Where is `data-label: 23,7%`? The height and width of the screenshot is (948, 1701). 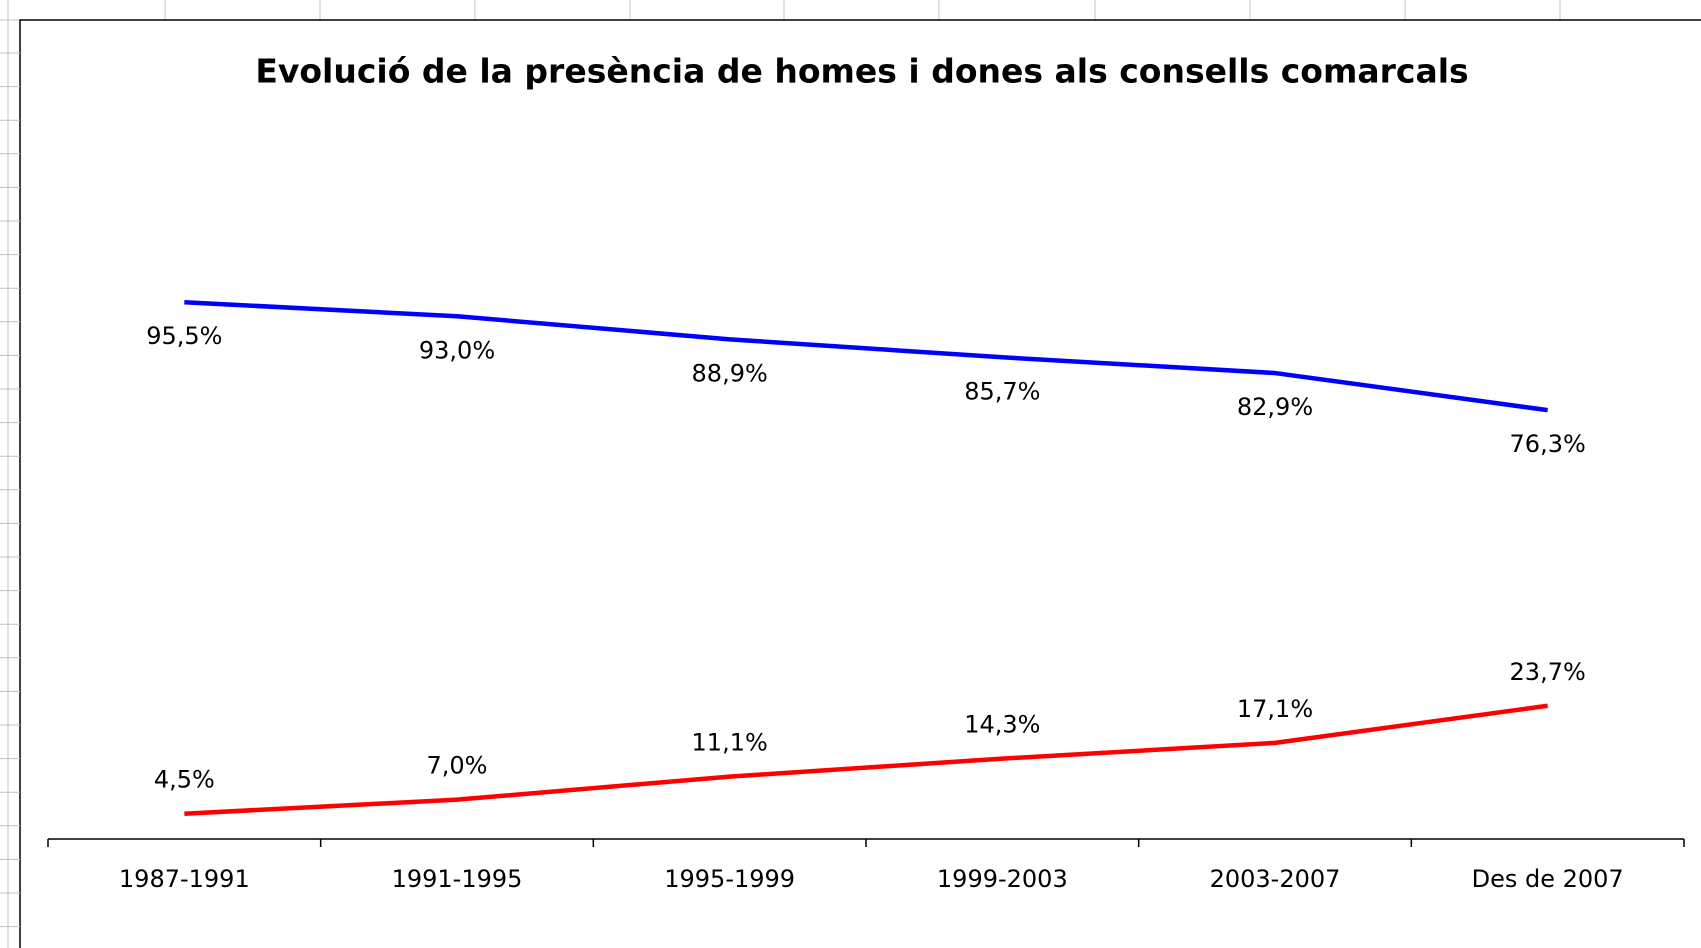
data-label: 23,7% is located at coordinates (1548, 672).